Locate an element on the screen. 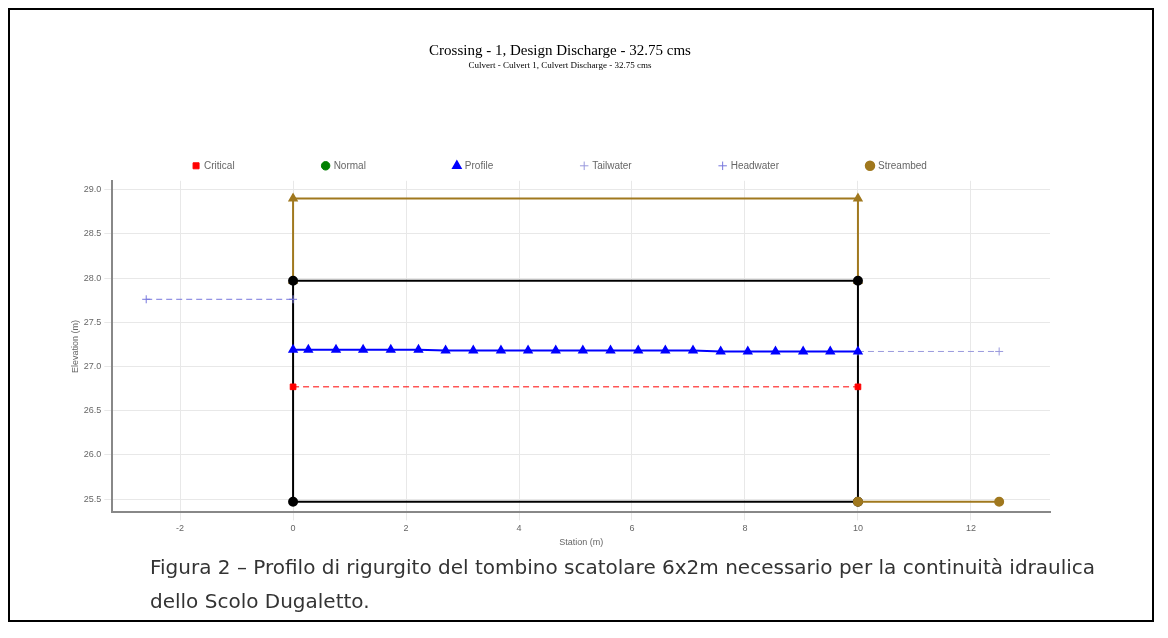 Image resolution: width=1168 pixels, height=638 pixels. x-tick-label: 4 is located at coordinates (519, 528).